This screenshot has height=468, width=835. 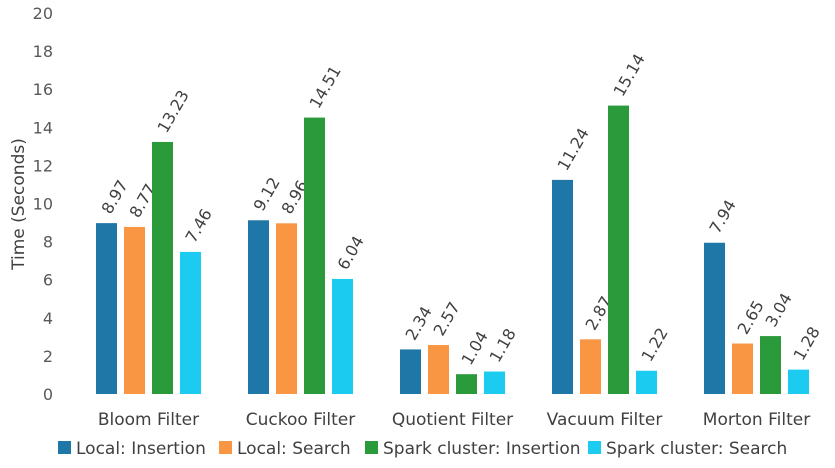 What do you see at coordinates (43, 89) in the screenshot?
I see `y-tick-label: 16` at bounding box center [43, 89].